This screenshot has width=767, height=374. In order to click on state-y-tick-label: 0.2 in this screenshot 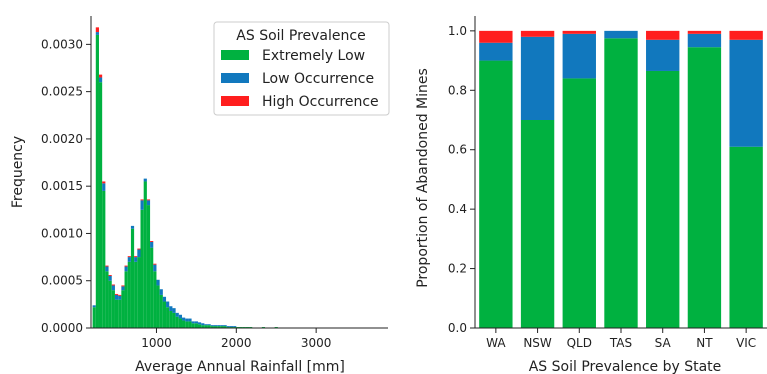, I will do `click(457, 269)`.